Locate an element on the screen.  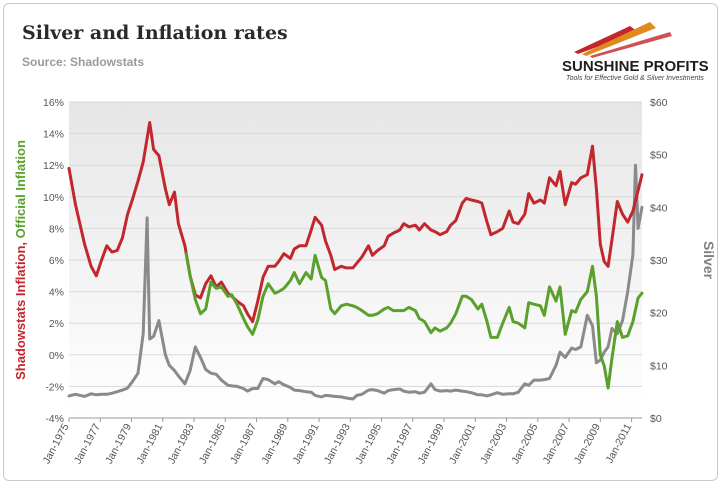
right-axis-ticks: $0 $10 $20 $30 $40 $50 $60 is located at coordinates (659, 261).